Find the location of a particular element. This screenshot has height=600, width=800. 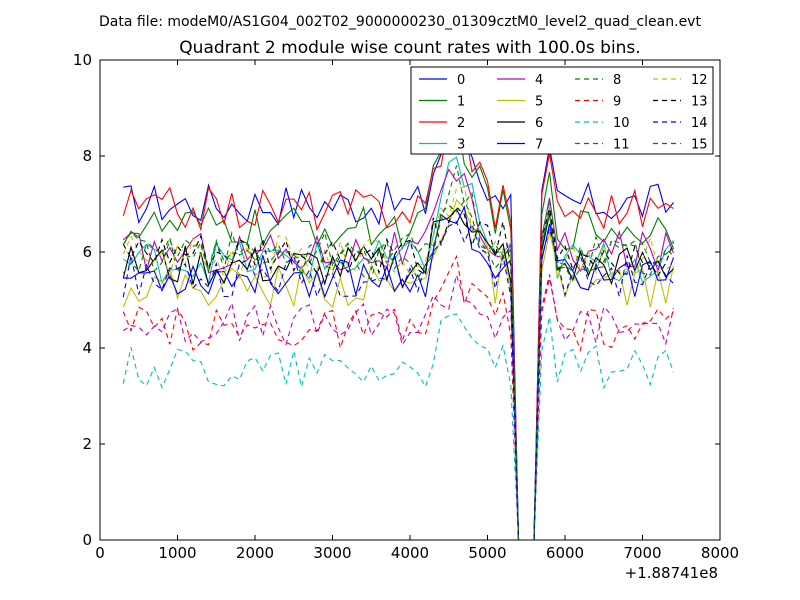

y-tick-label: 8 is located at coordinates (87, 156).